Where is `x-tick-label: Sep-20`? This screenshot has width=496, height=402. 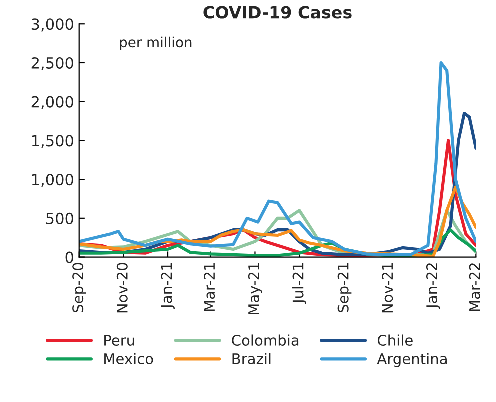 x-tick-label: Sep-20 is located at coordinates (79, 287).